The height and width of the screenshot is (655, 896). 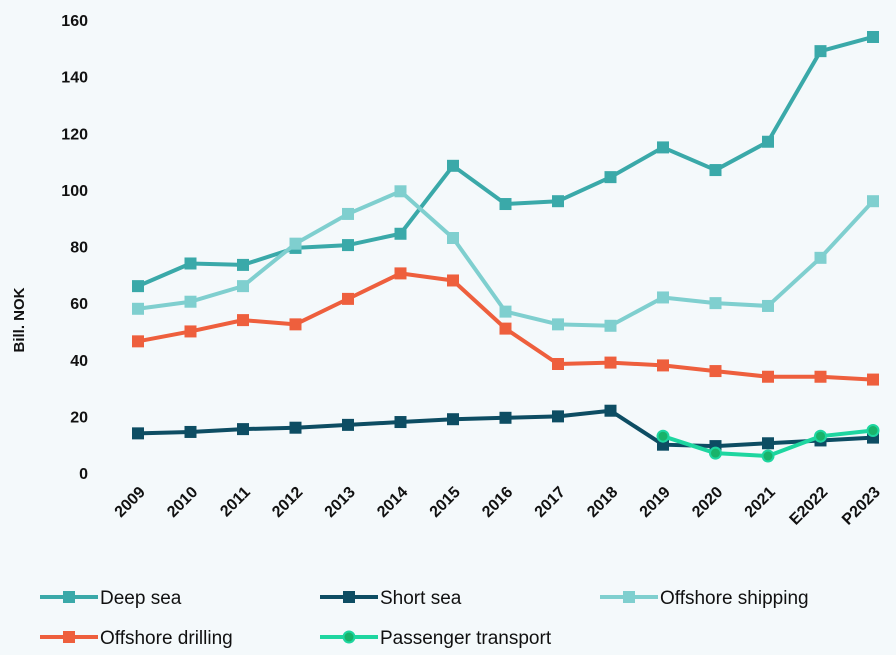 I want to click on x-tick-label: 2011, so click(x=235, y=502).